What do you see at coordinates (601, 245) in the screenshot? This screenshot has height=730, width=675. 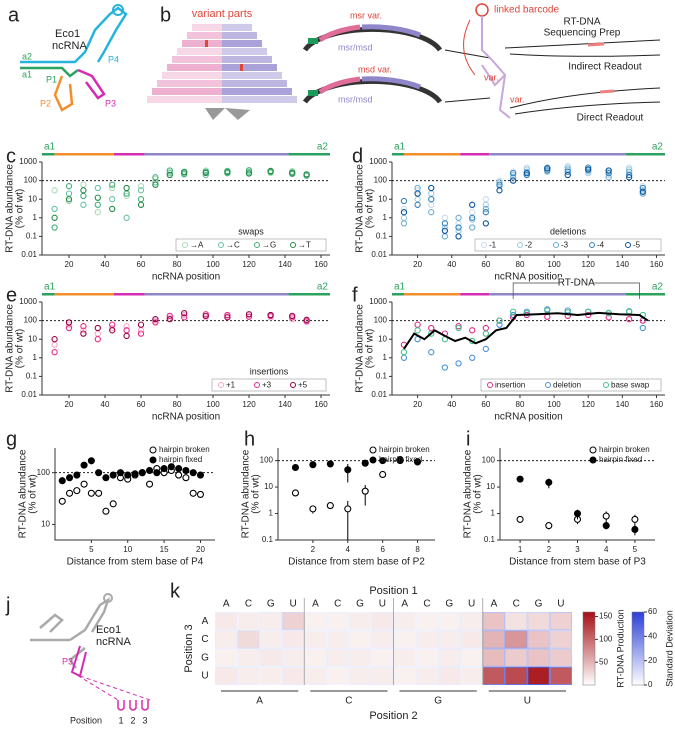 I see `legend-label: -4` at bounding box center [601, 245].